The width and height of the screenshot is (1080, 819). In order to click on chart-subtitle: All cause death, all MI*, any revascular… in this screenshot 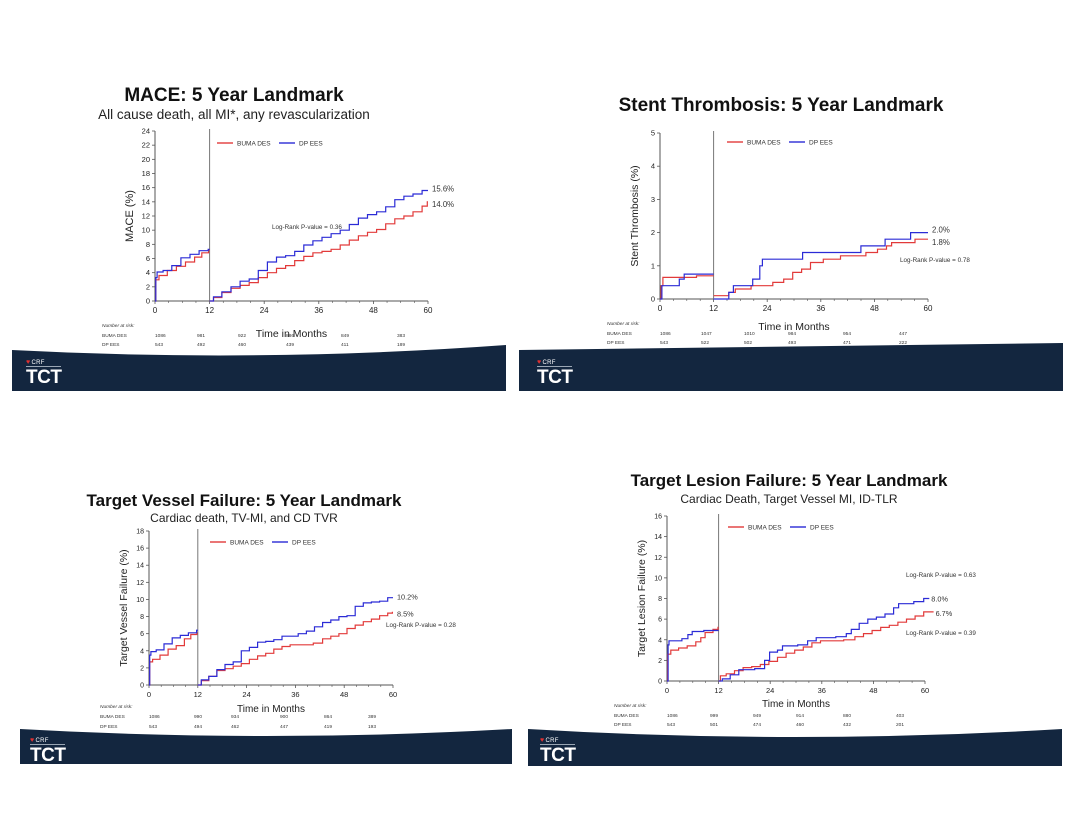, I will do `click(234, 114)`.